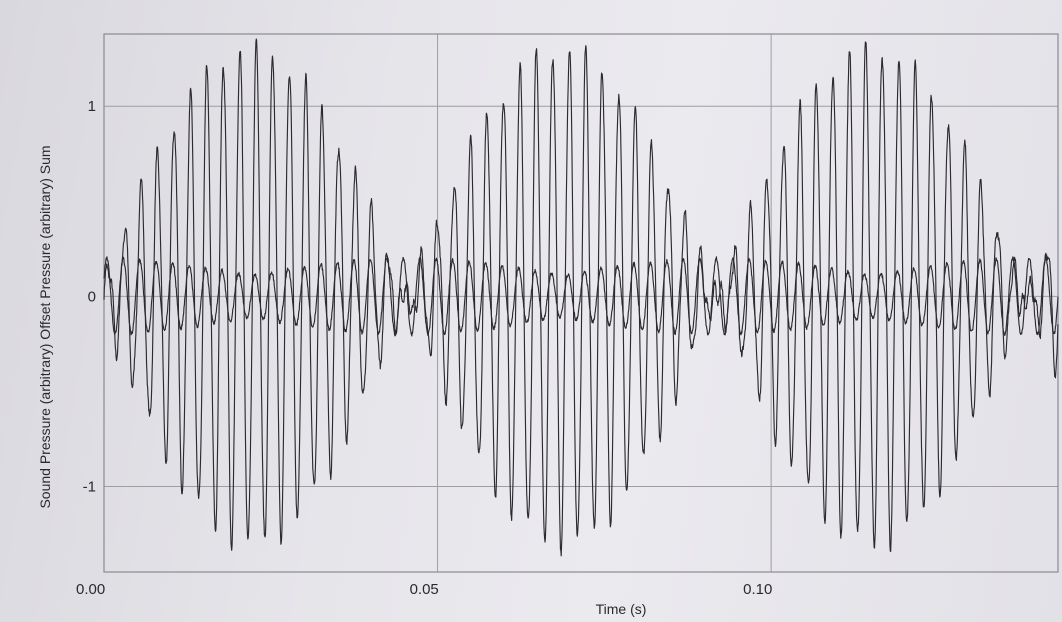 This screenshot has width=1062, height=622. I want to click on y-tick-label: -1, so click(89, 486).